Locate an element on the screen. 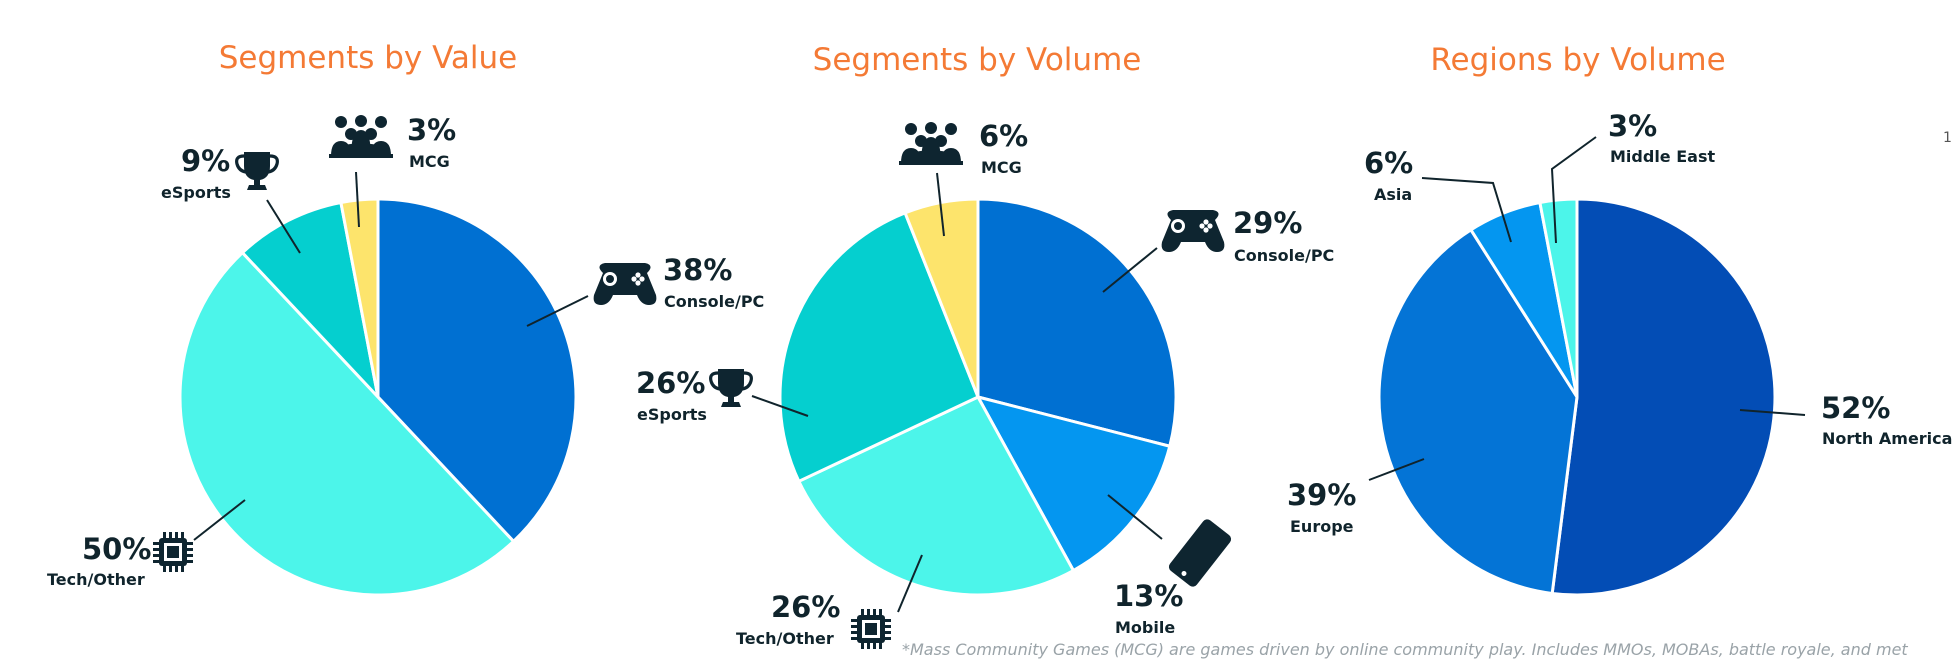 This screenshot has height=660, width=1952. pie-slice-mobile is located at coordinates (1073, 483).